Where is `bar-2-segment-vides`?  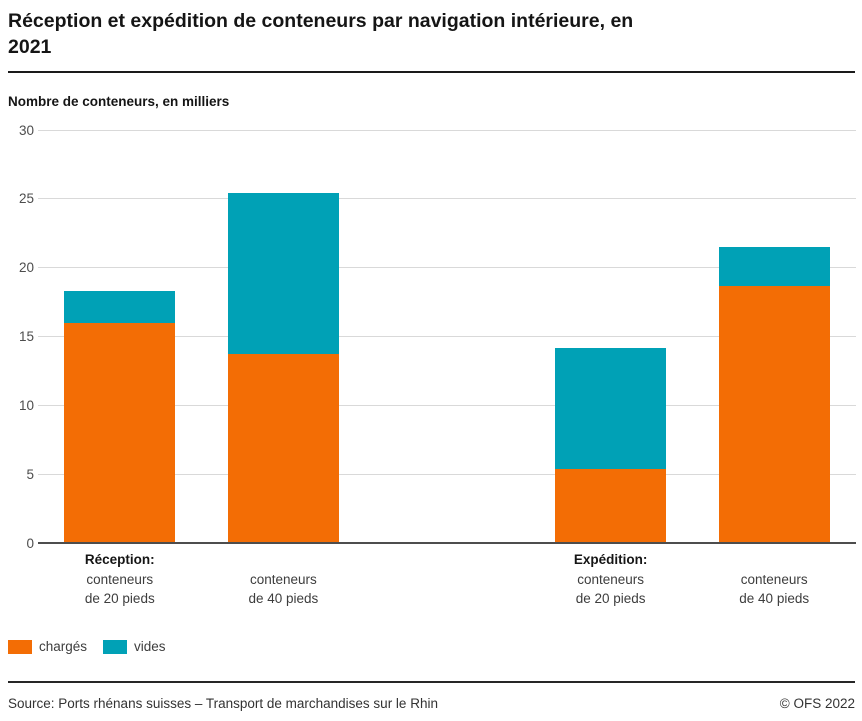 bar-2-segment-vides is located at coordinates (283, 274).